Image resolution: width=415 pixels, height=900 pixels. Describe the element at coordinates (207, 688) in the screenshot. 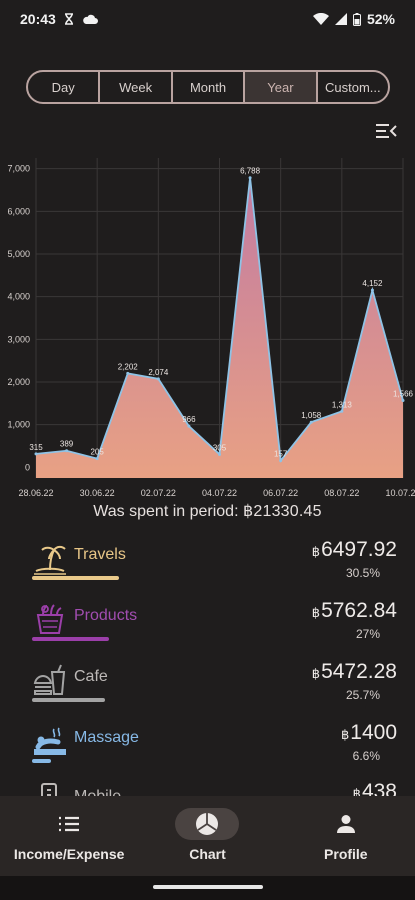

I see `category-cafe: Cafe ฿5472.28 25.7%` at that location.